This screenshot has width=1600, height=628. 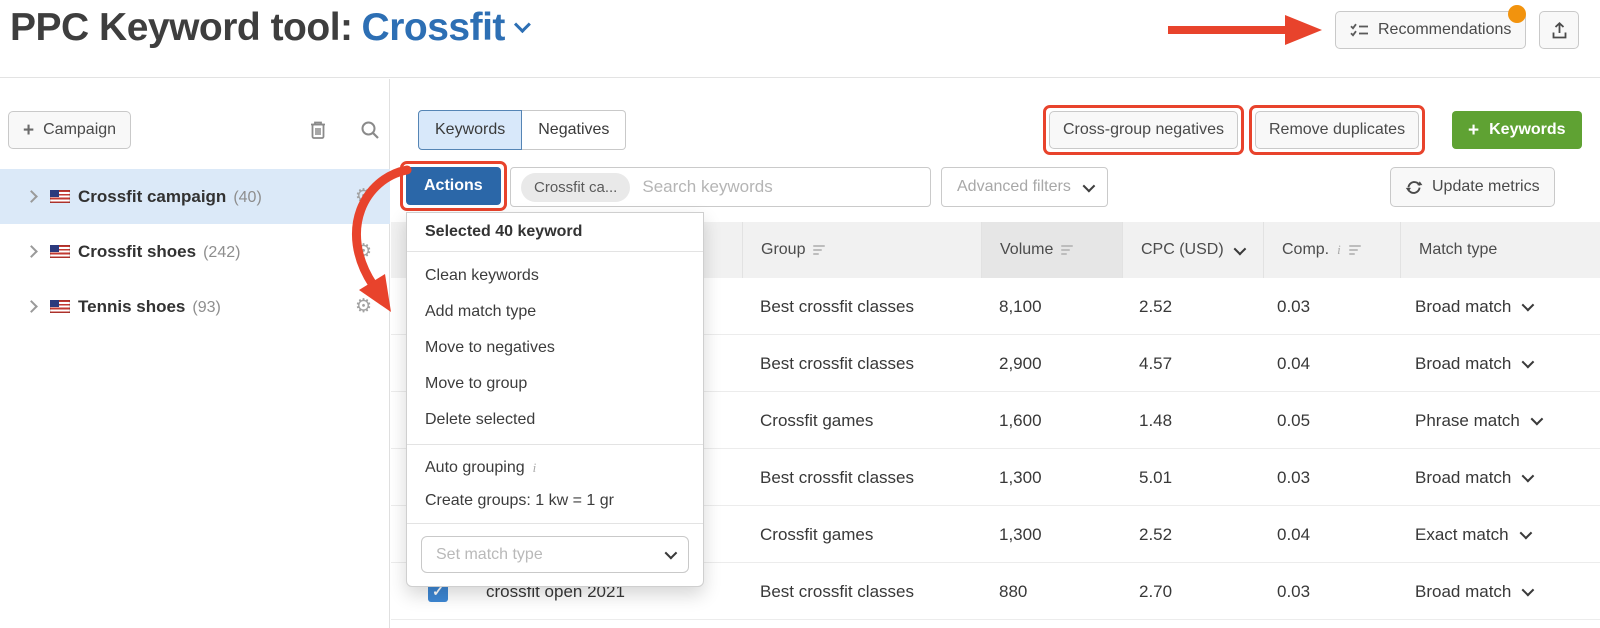 I want to click on delete-campaign-button, so click(x=318, y=130).